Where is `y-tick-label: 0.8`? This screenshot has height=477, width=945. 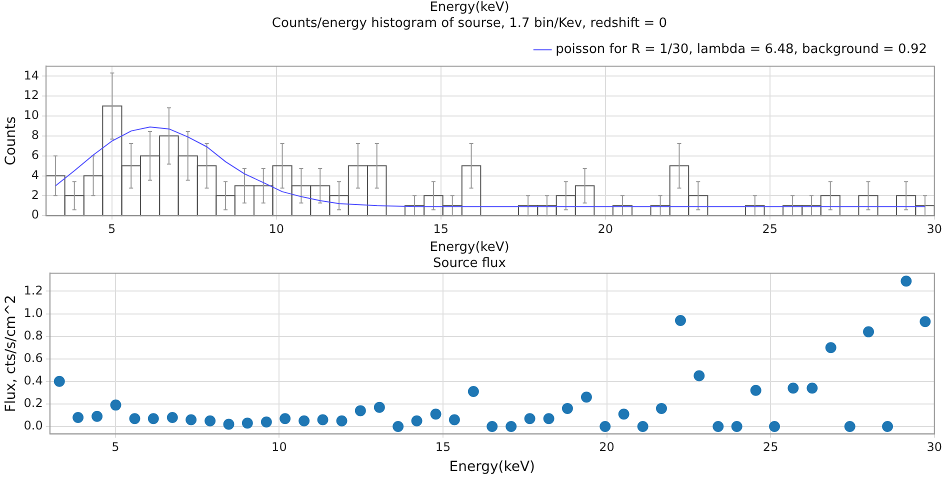 y-tick-label: 0.8 is located at coordinates (33, 335).